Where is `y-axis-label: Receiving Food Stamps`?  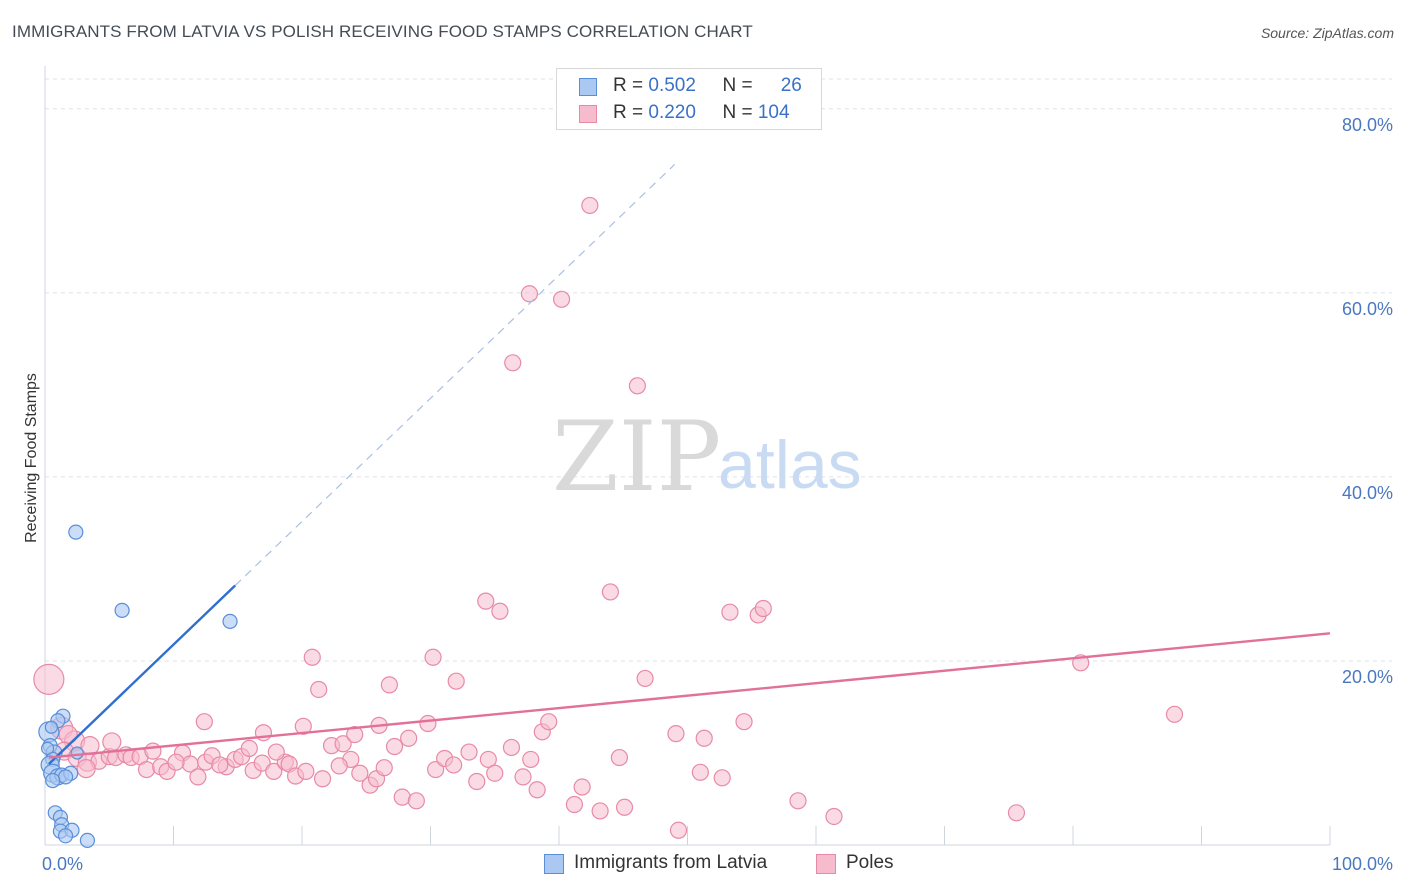
y-axis-label: Receiving Food Stamps is located at coordinates (31, 458).